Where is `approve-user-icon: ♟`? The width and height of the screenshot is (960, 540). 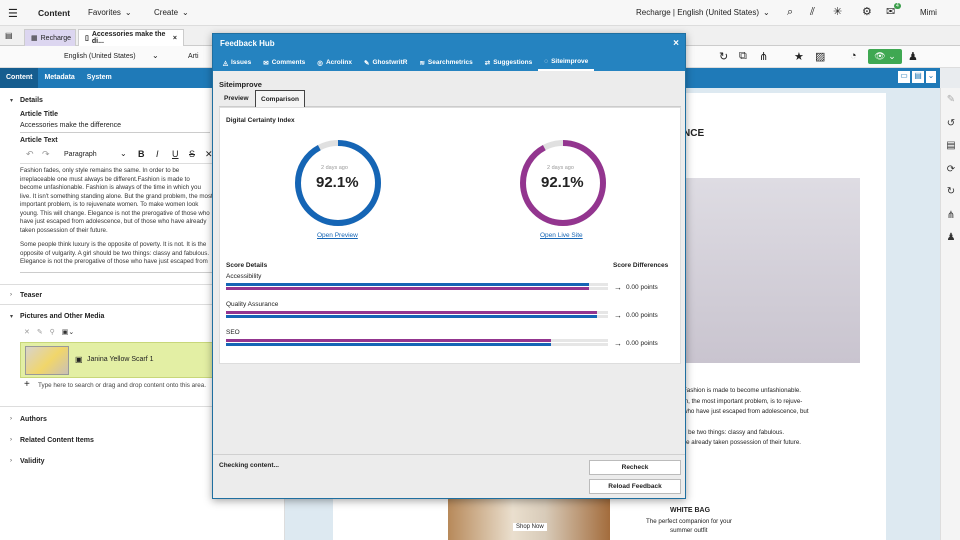 approve-user-icon: ♟ is located at coordinates (913, 57).